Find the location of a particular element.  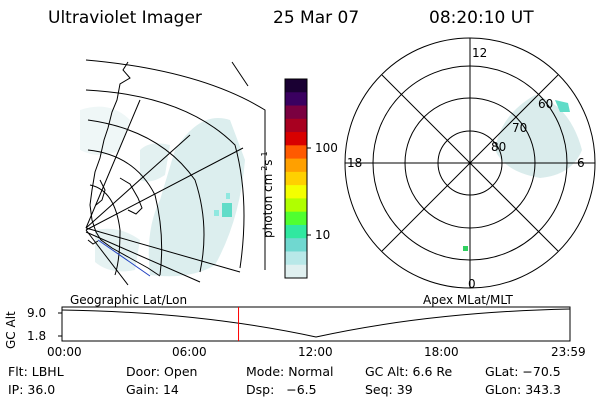

time-tick-2359: 23:59 is located at coordinates (568, 352).